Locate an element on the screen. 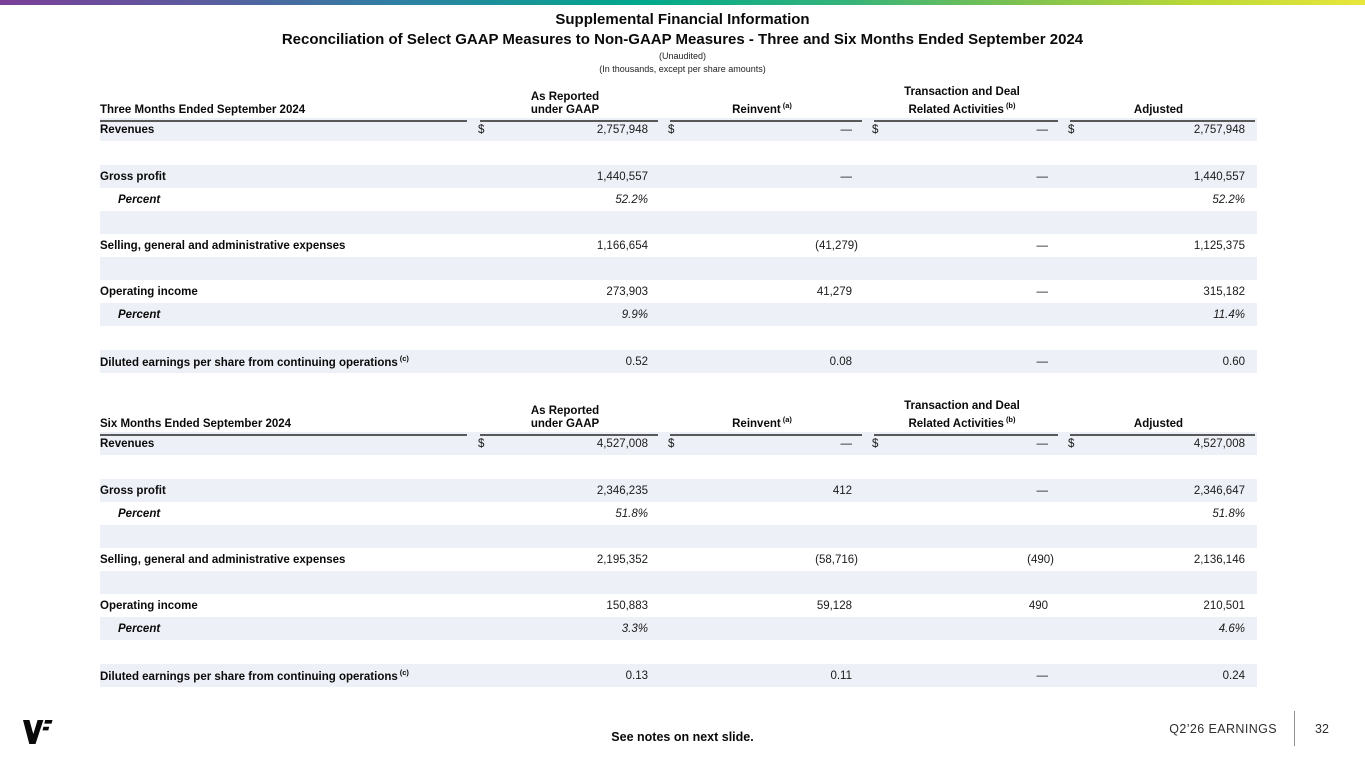  cell-value: 2,346,235 is located at coordinates (622, 490).